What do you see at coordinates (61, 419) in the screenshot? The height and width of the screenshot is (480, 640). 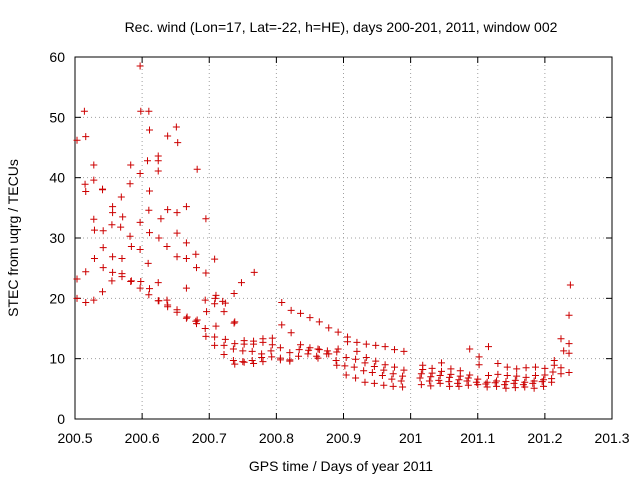 I see `y-tick-label: 0` at bounding box center [61, 419].